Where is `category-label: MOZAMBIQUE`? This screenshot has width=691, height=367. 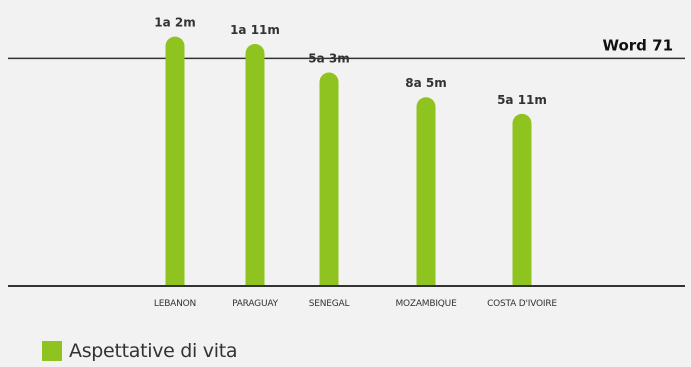 category-label: MOZAMBIQUE is located at coordinates (426, 304).